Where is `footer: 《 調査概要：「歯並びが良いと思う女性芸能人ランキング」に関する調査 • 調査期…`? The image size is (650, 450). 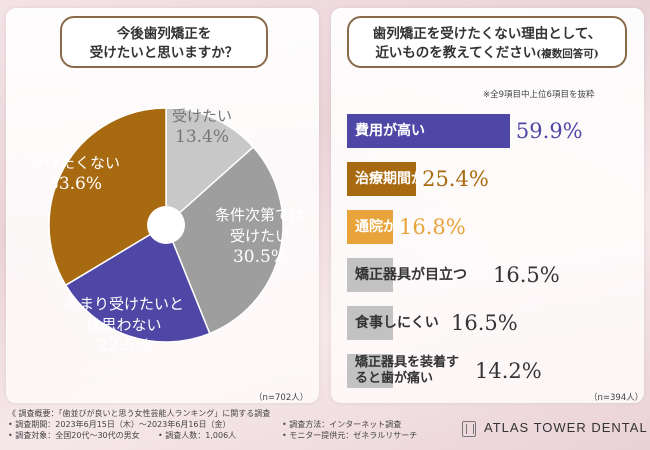
footer: 《 調査概要：「歯並びが良いと思う女性芸能人ランキング」に関する調査 • 調査期… is located at coordinates (325, 428).